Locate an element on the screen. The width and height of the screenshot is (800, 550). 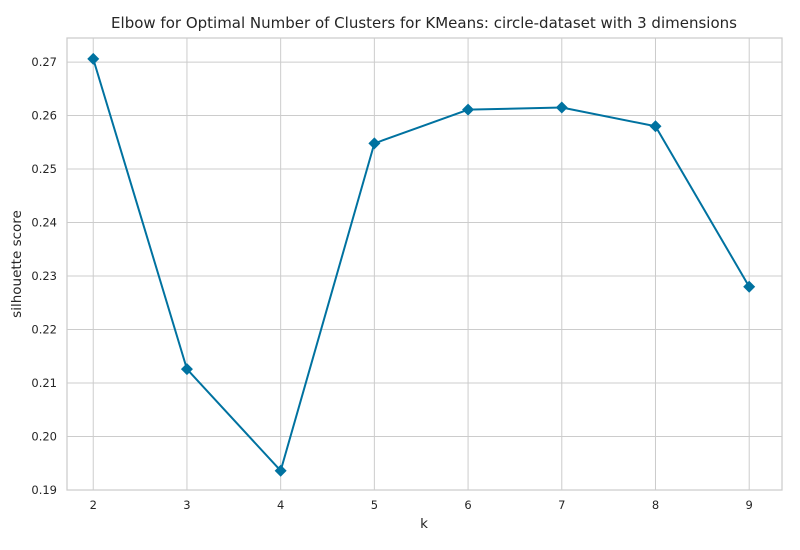
y-axis-label: silhouette score is located at coordinates (17, 264).